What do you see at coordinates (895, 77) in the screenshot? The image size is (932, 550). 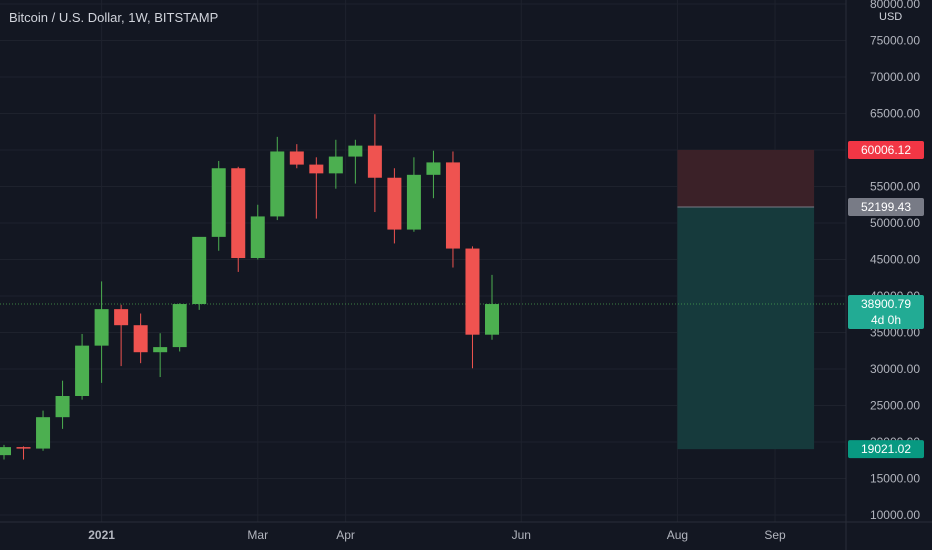 I see `y-tick-label: 70000.00` at bounding box center [895, 77].